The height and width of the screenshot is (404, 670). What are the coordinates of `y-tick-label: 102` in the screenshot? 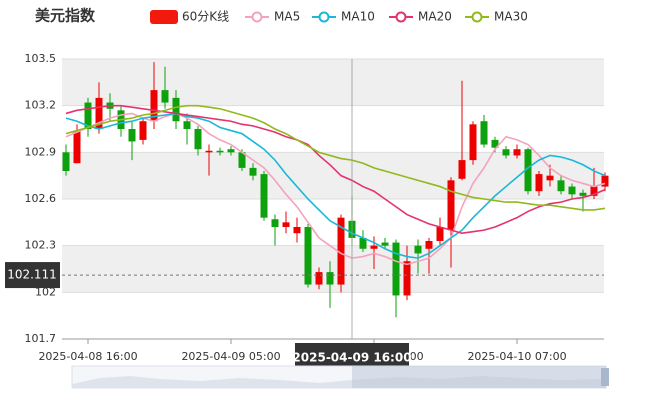 It's located at (45, 291).